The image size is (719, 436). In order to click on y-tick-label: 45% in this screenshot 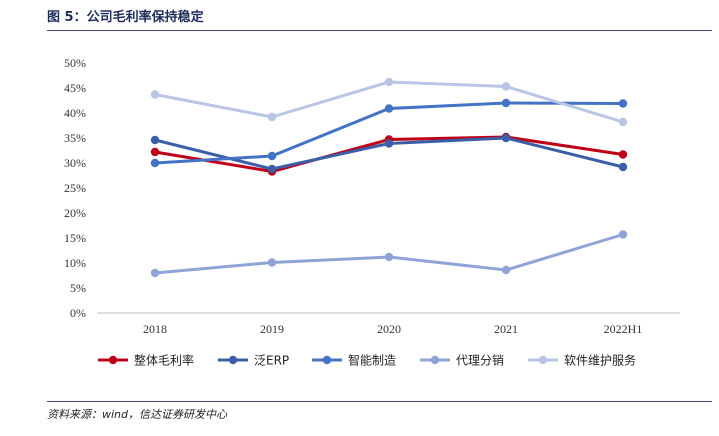, I will do `click(75, 88)`.